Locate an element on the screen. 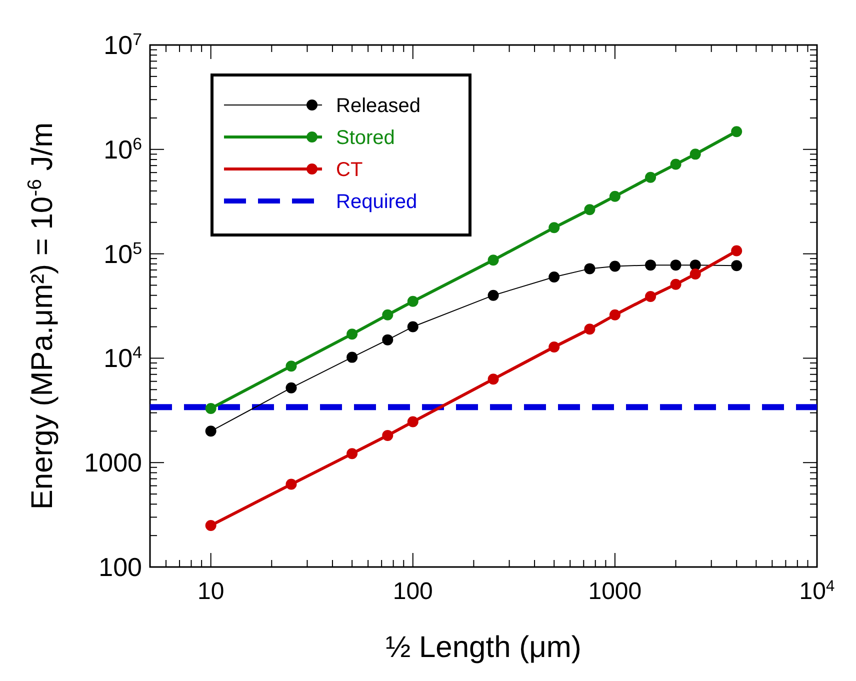 Image resolution: width=856 pixels, height=681 pixels. y-tick-label: 10$^{7}$ is located at coordinates (123, 45).